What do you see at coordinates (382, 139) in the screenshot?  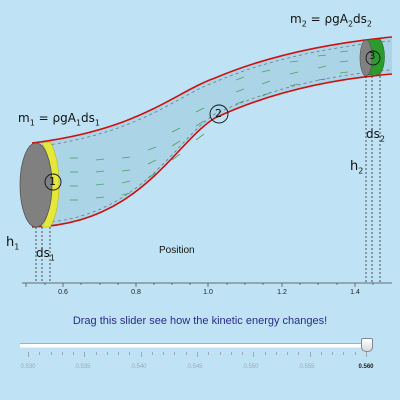 I see `ds2-sub: 2` at bounding box center [382, 139].